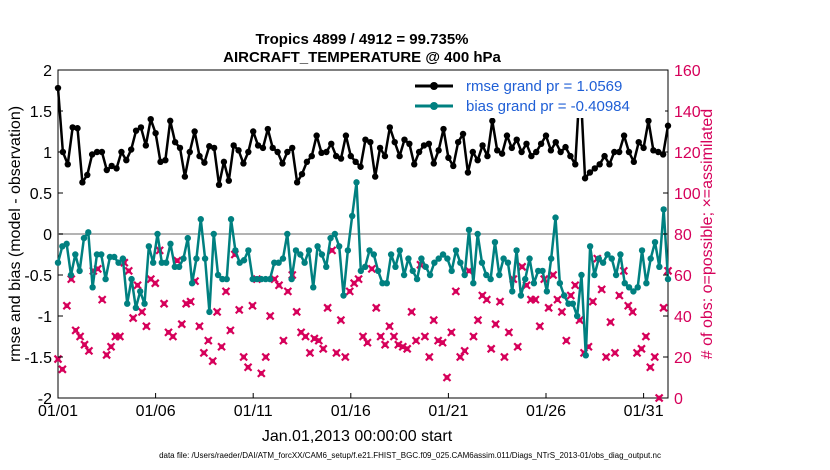  I want to click on y-tick-label: 0.5, so click(41, 194).